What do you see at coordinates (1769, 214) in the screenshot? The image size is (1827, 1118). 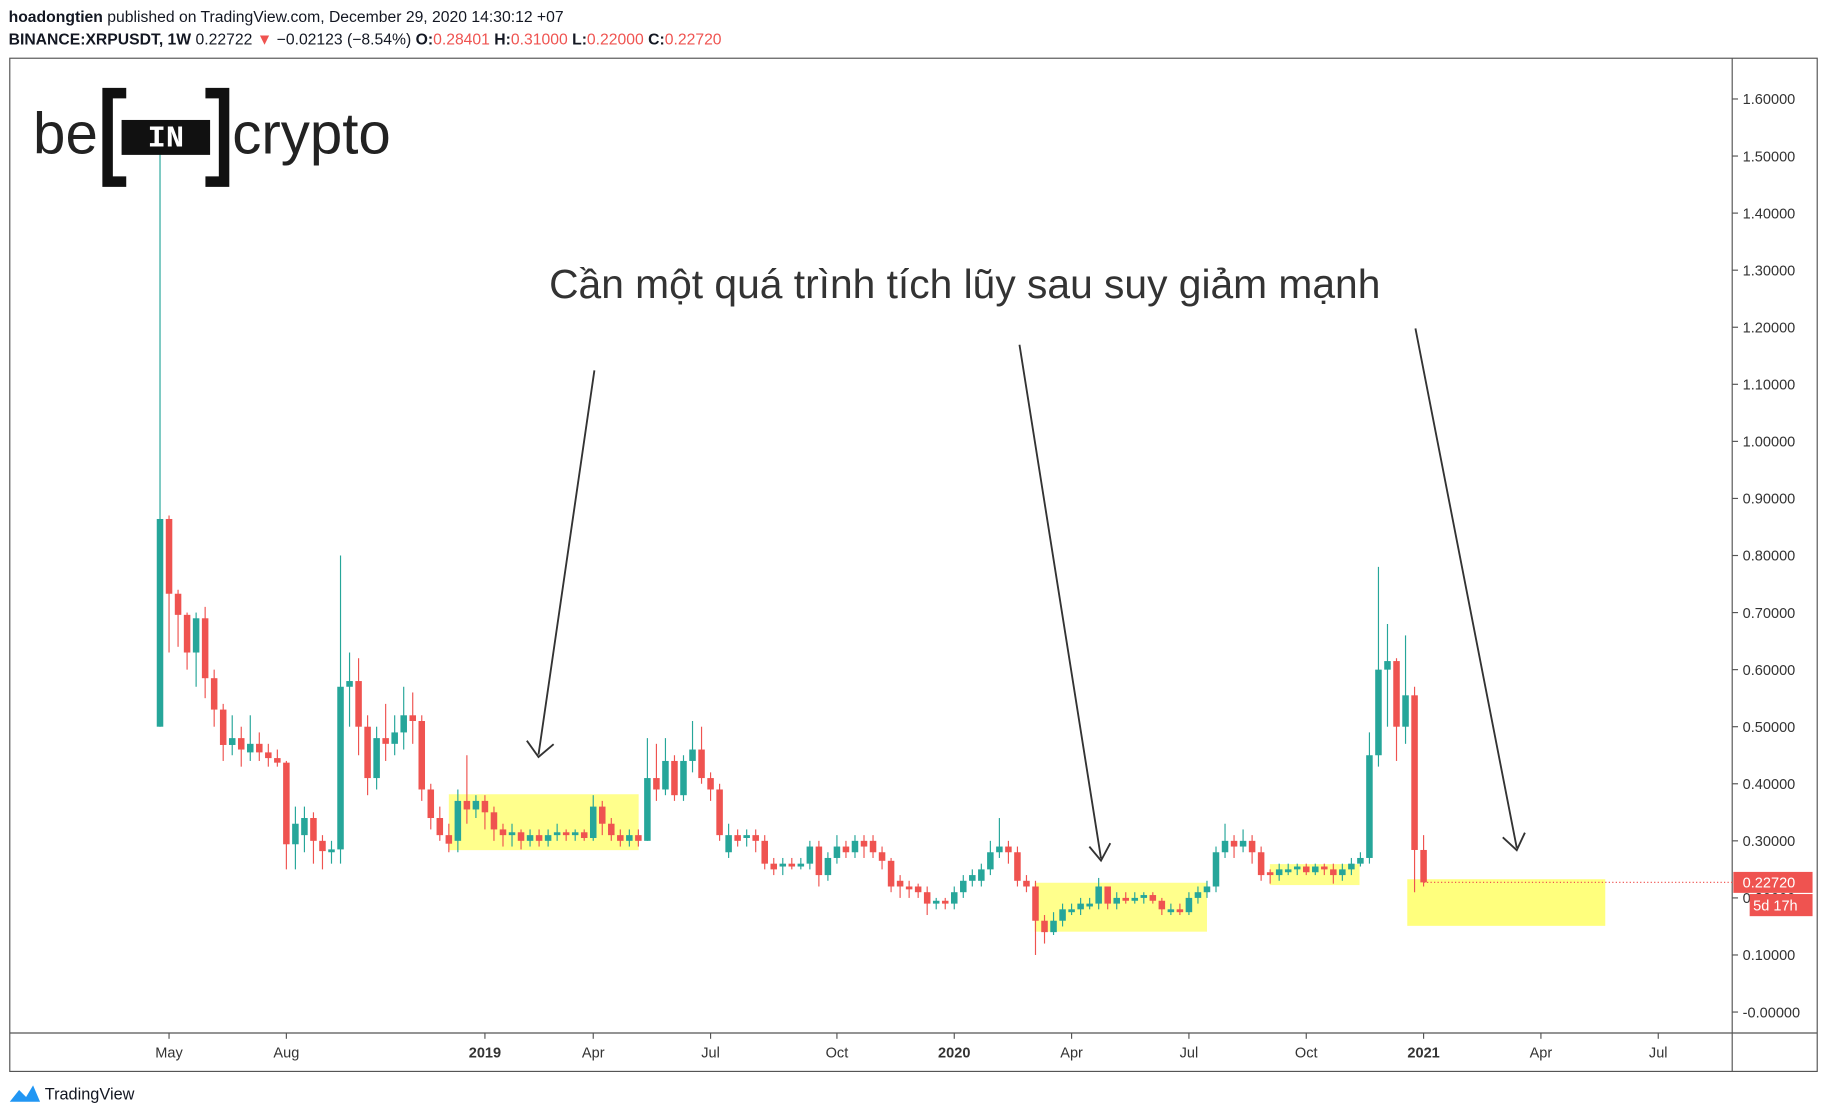 I see `y-tick-label: 1.40000` at bounding box center [1769, 214].